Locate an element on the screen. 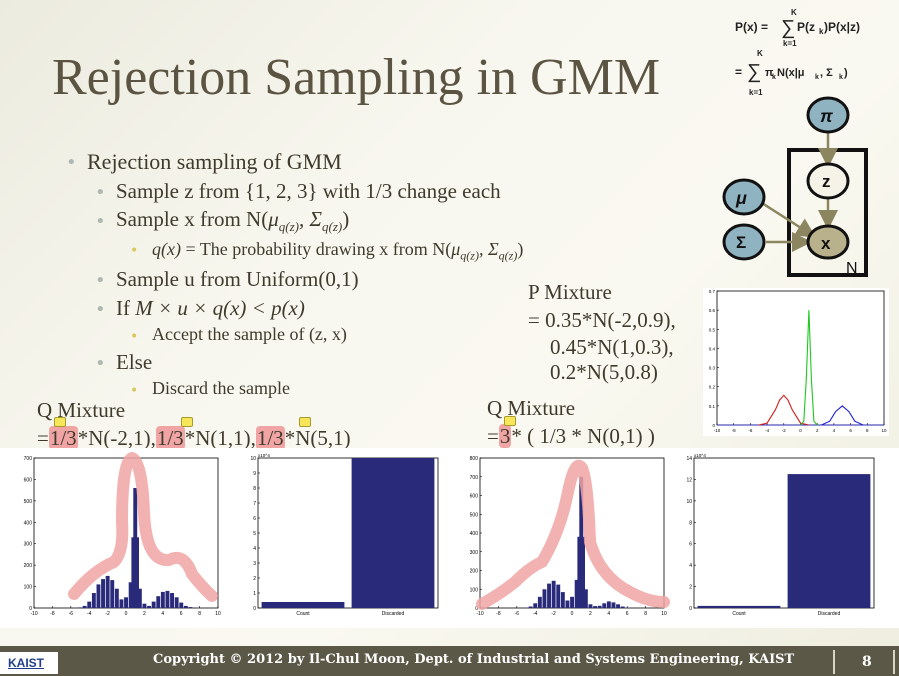  page-number: 8 is located at coordinates (867, 662).